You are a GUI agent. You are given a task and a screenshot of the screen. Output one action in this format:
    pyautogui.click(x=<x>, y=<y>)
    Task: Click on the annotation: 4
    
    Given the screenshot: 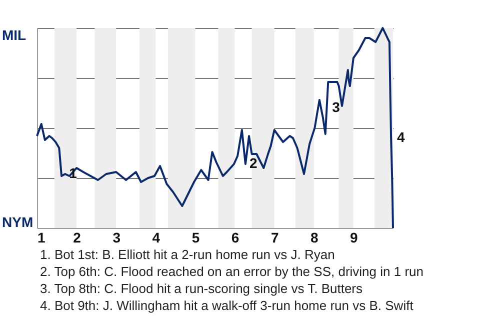 What is the action you would take?
    pyautogui.click(x=401, y=137)
    